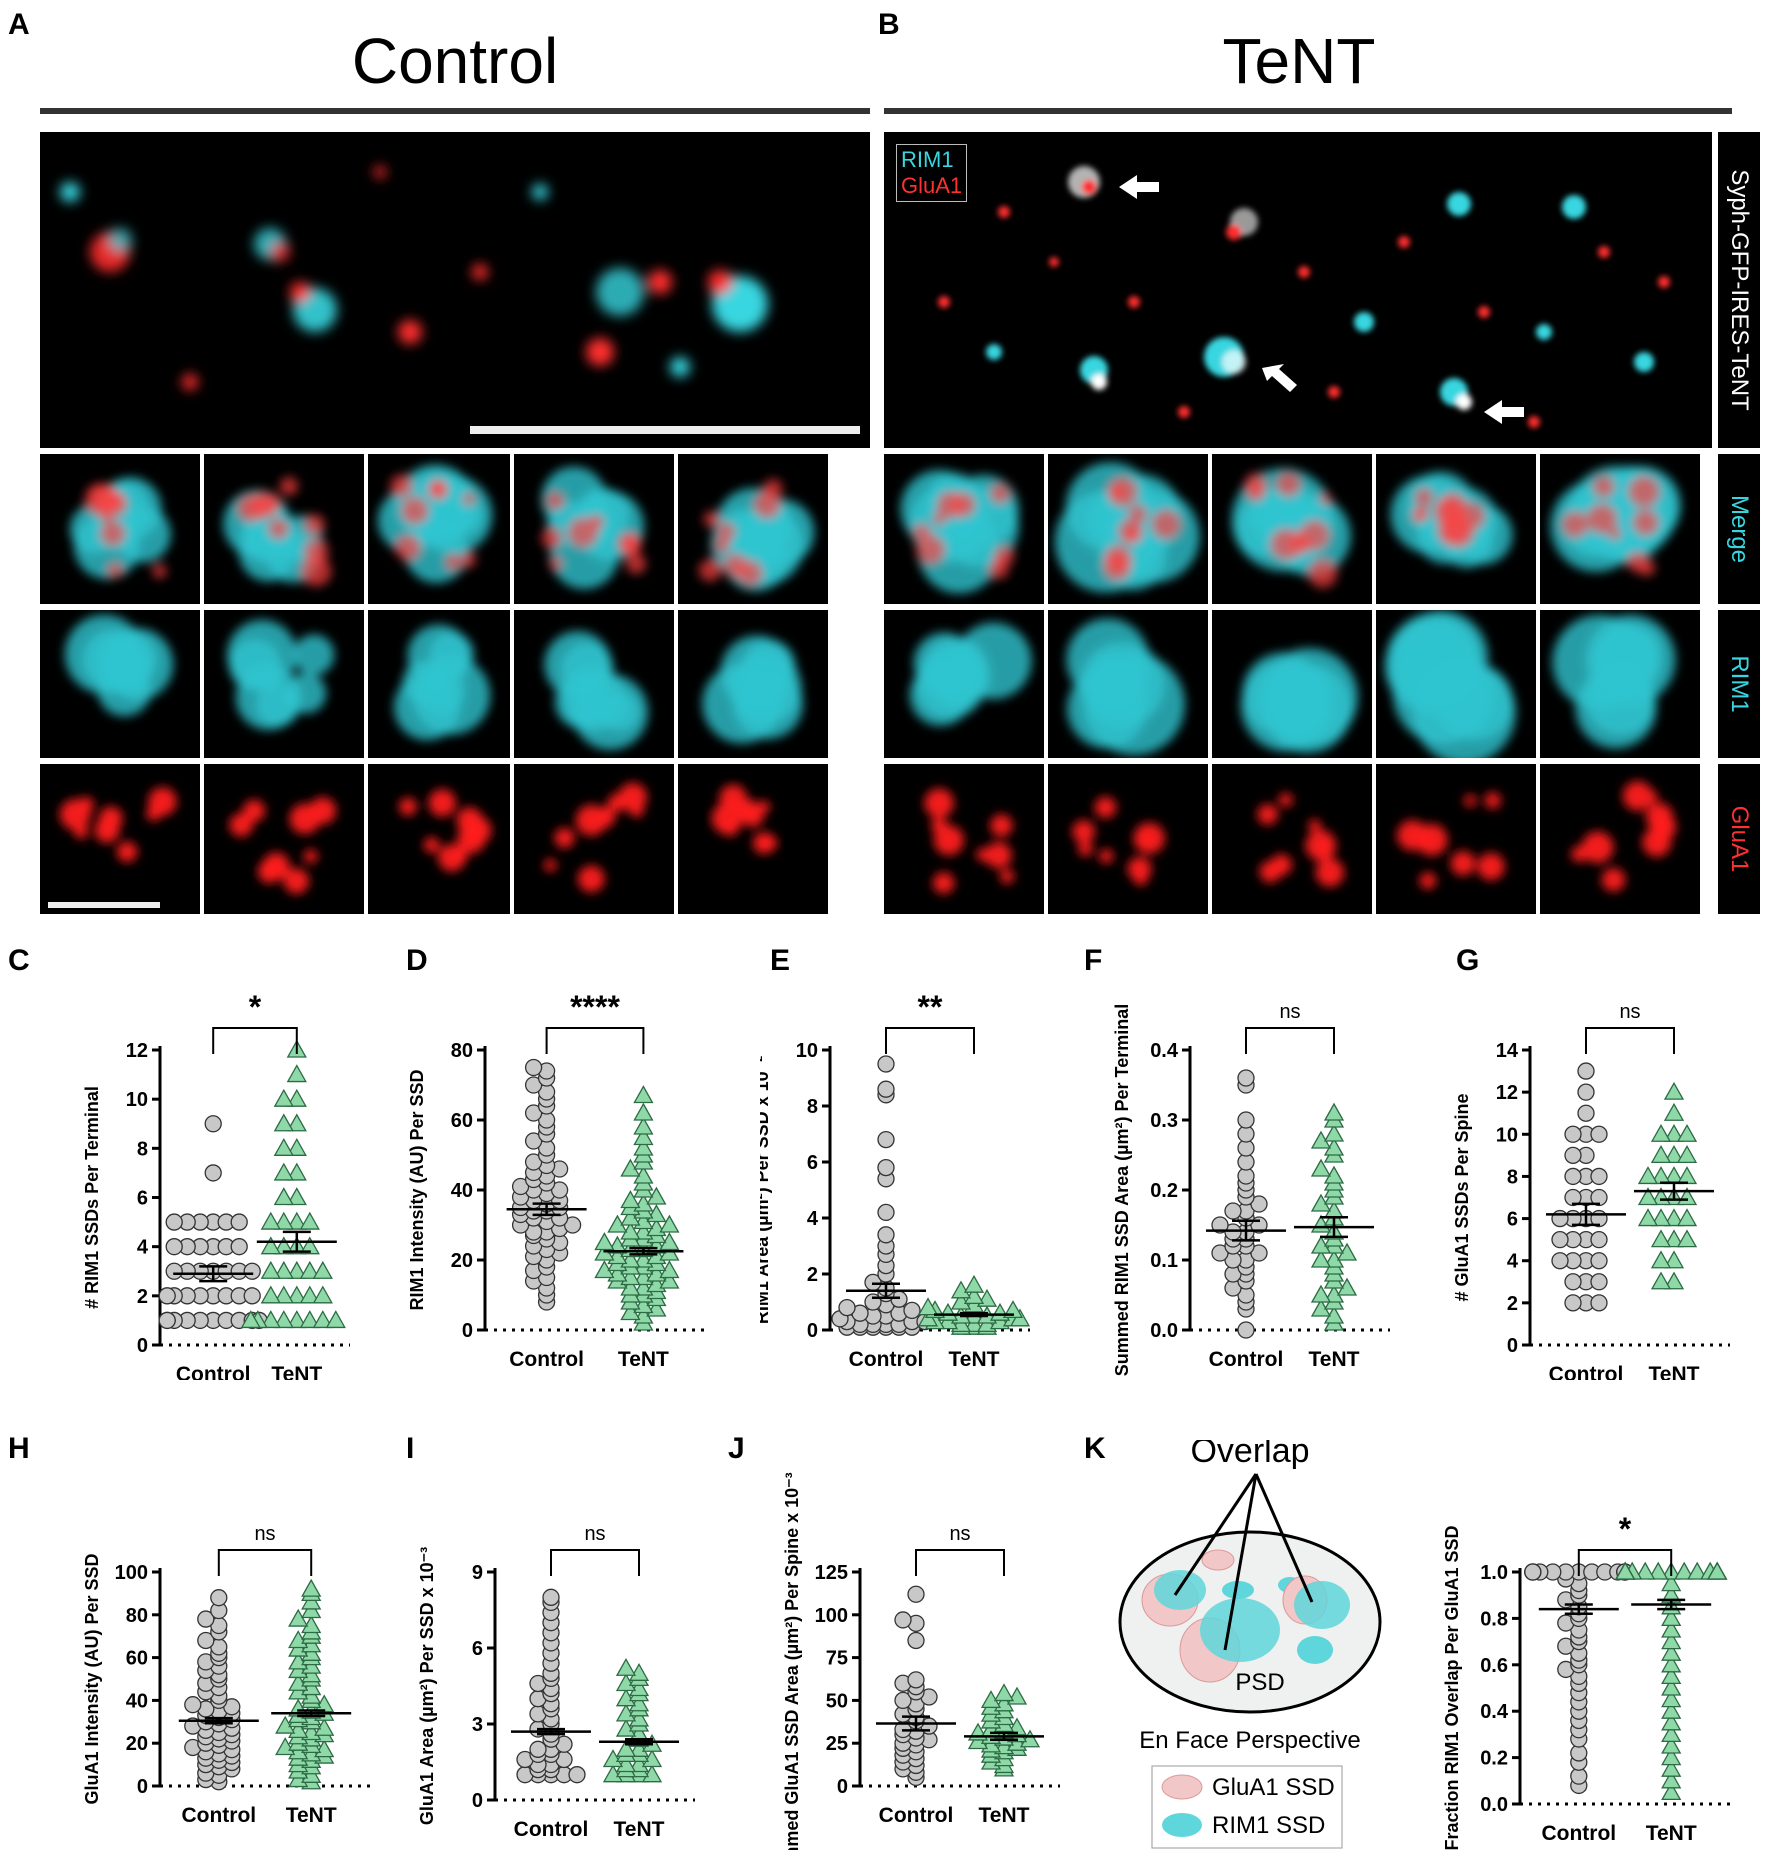 The height and width of the screenshot is (1857, 1772). What do you see at coordinates (1494, 1573) in the screenshot?
I see `y-tick-label: 1.0` at bounding box center [1494, 1573].